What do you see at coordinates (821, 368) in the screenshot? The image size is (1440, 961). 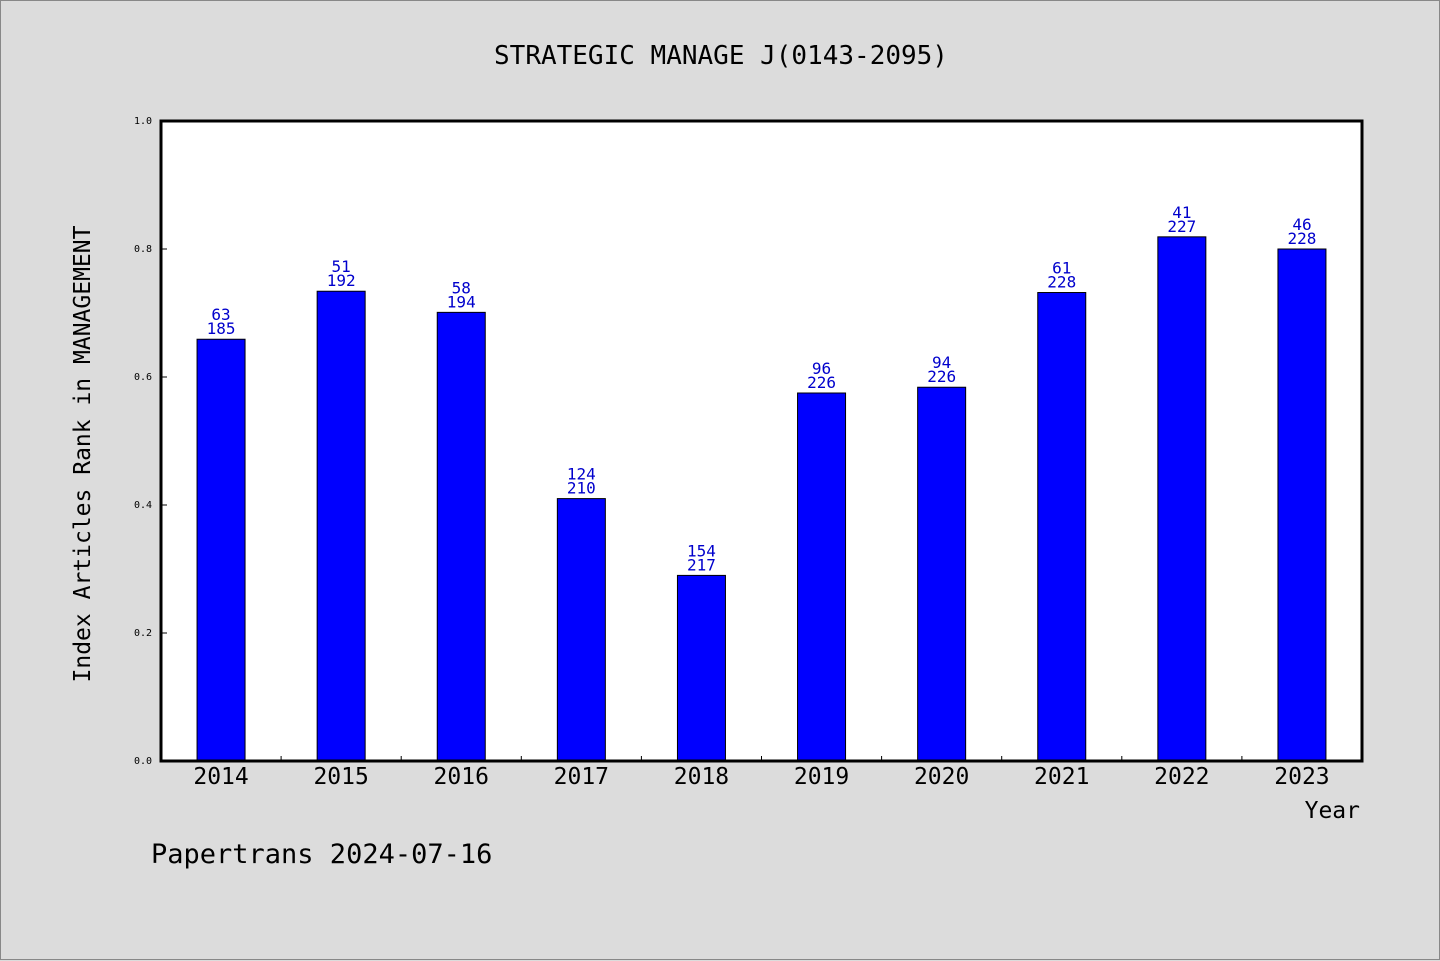 I see `rank-label-2019: 96` at bounding box center [821, 368].